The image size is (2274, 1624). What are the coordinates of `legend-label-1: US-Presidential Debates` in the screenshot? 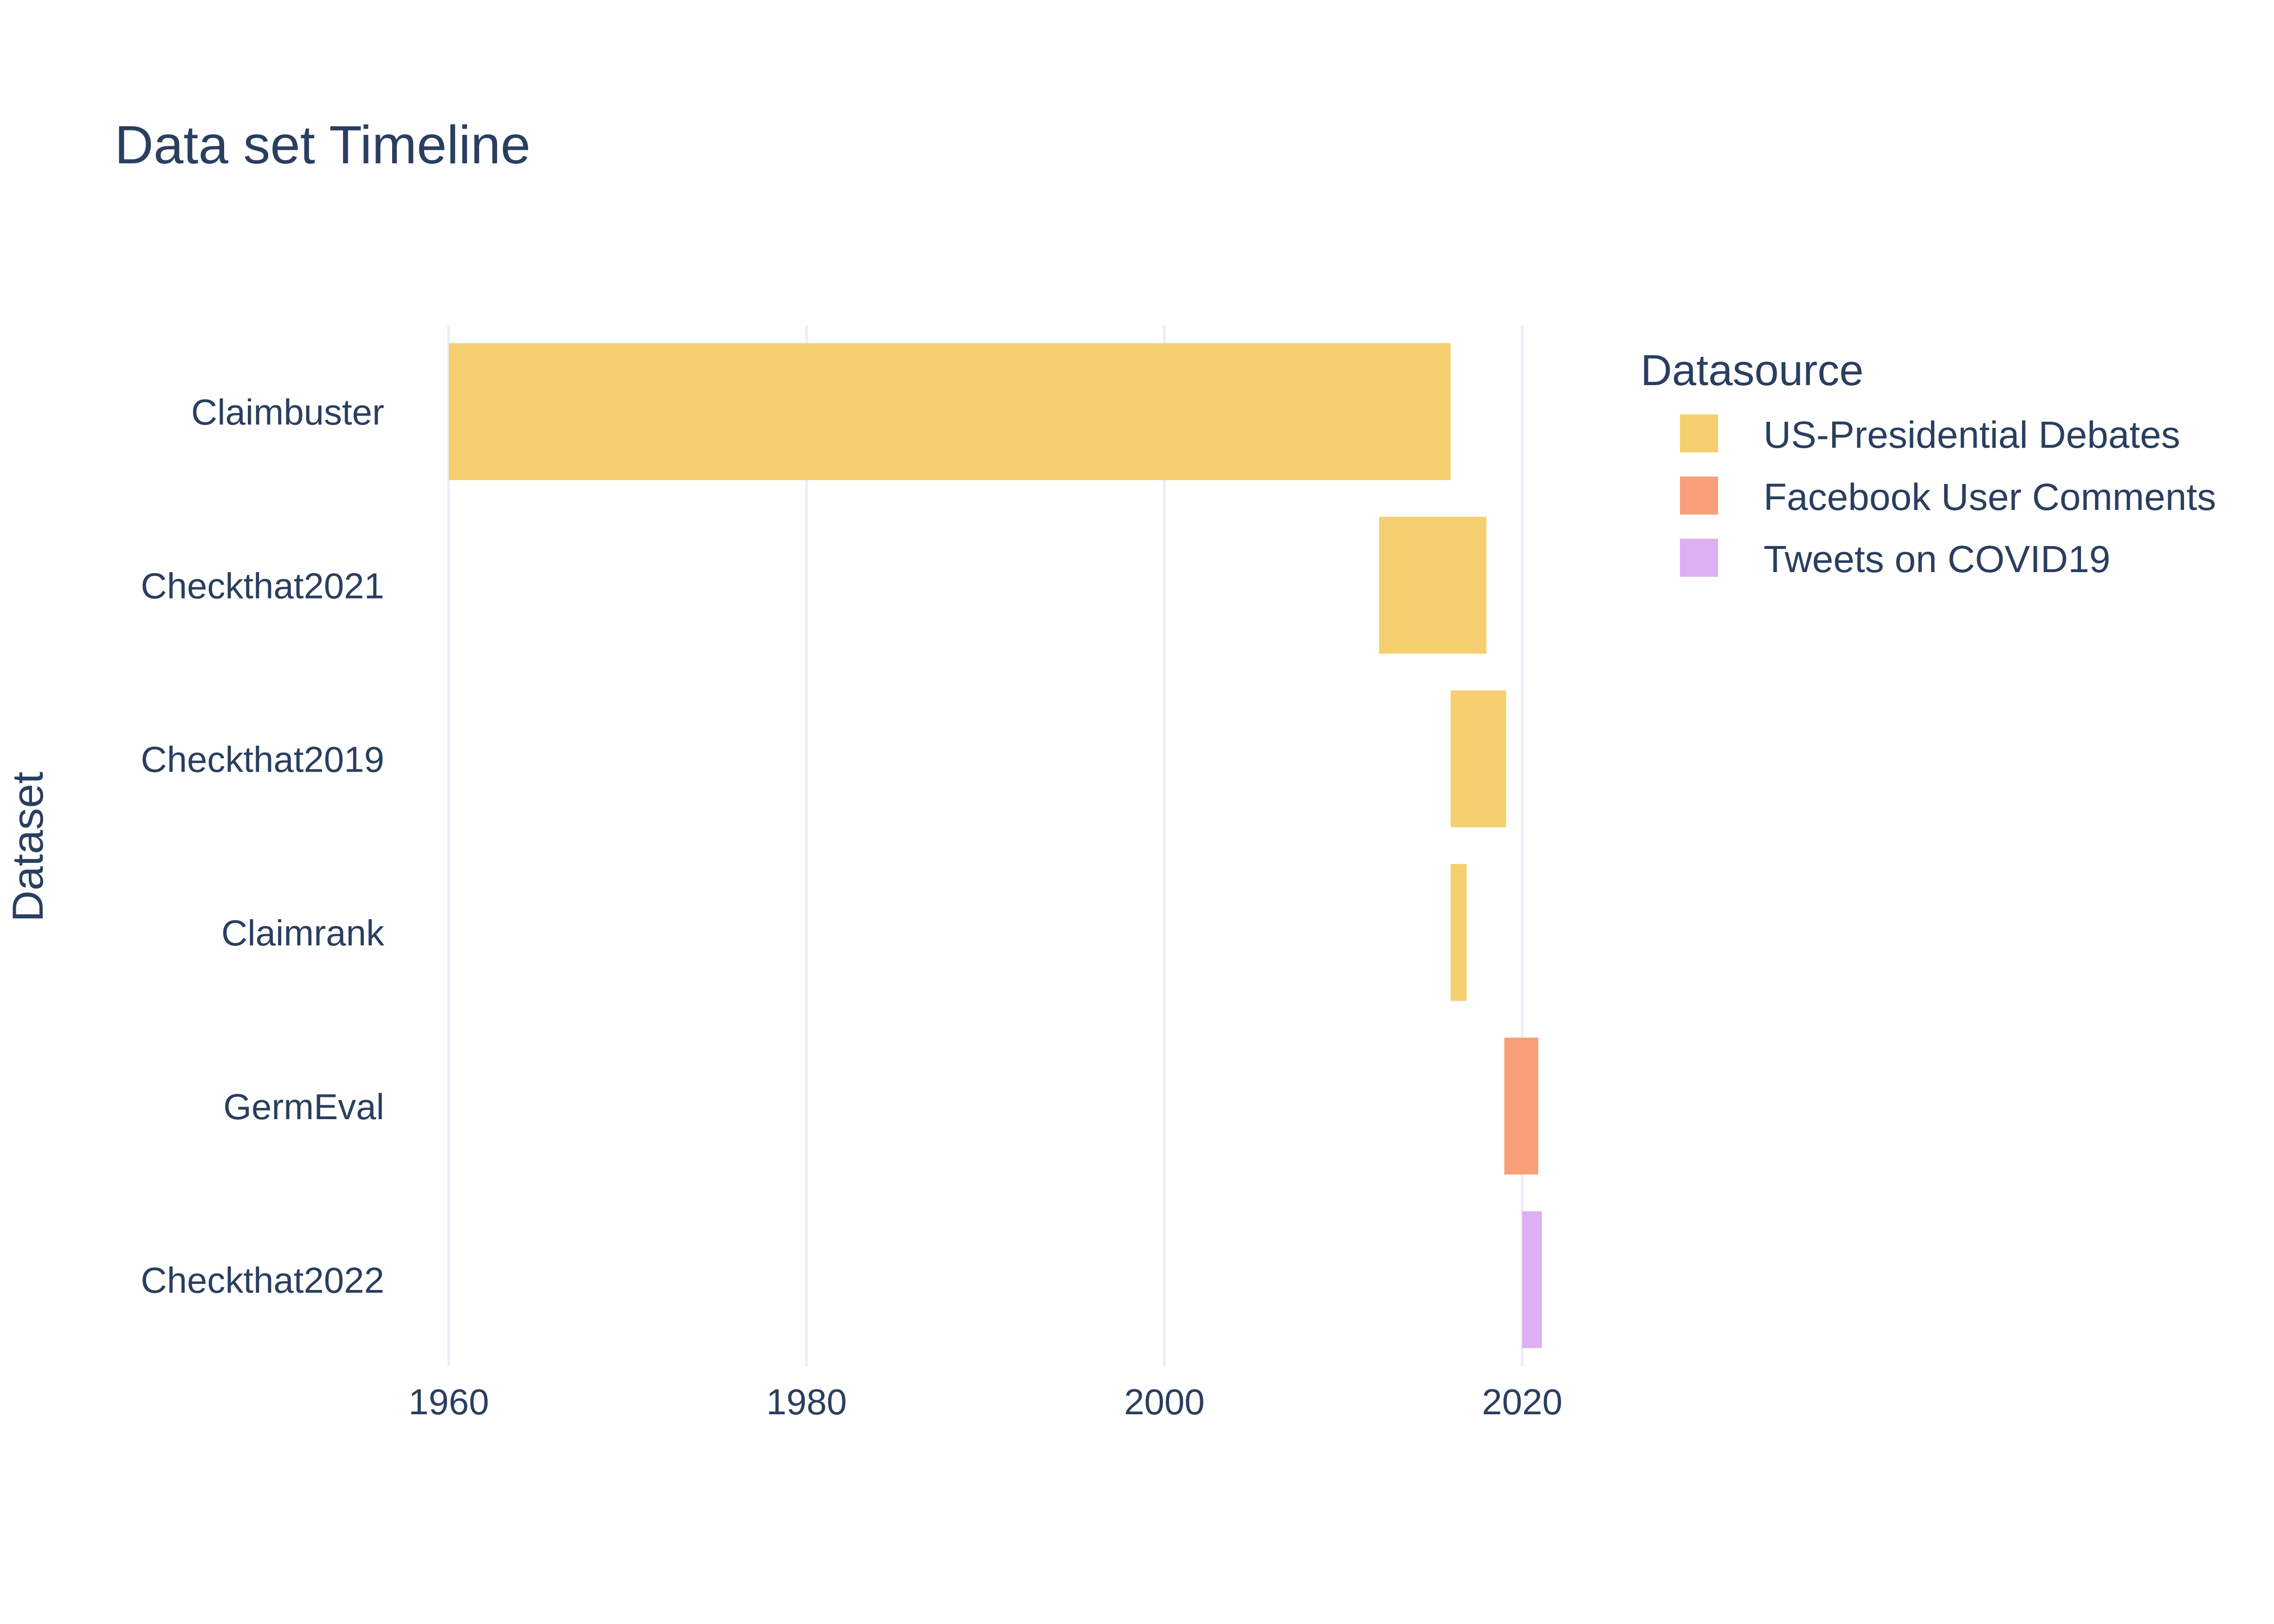 It's located at (1972, 435).